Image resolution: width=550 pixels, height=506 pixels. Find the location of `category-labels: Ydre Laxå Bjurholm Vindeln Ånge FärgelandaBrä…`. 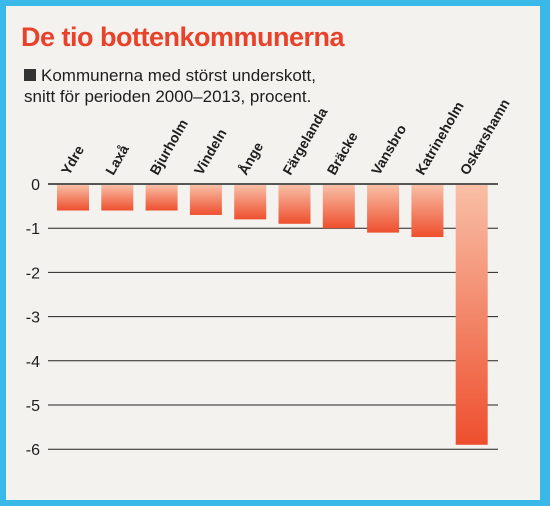

category-labels: Ydre Laxå Bjurholm Vindeln Ånge FärgelandaBrä… is located at coordinates (285, 136).